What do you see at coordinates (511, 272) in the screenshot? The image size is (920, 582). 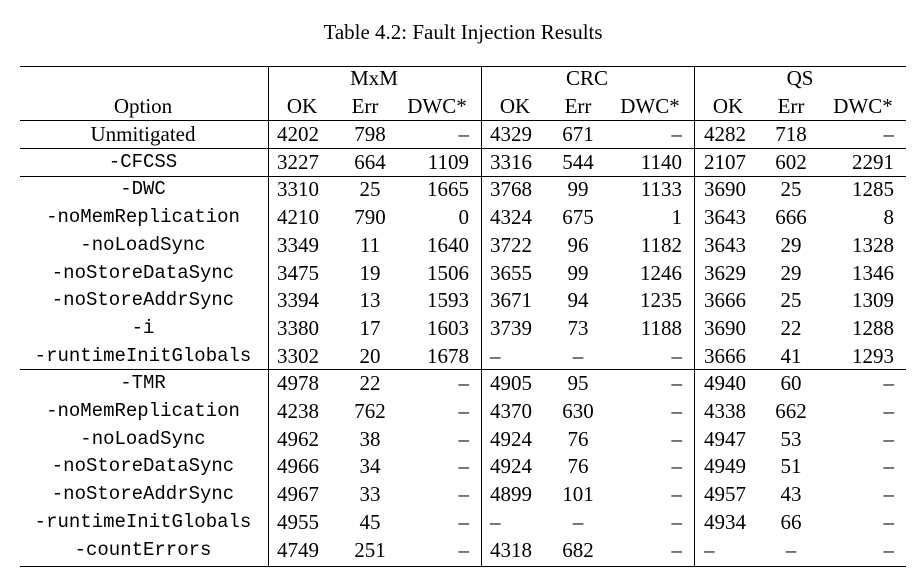 I see `value-cell: 3655` at bounding box center [511, 272].